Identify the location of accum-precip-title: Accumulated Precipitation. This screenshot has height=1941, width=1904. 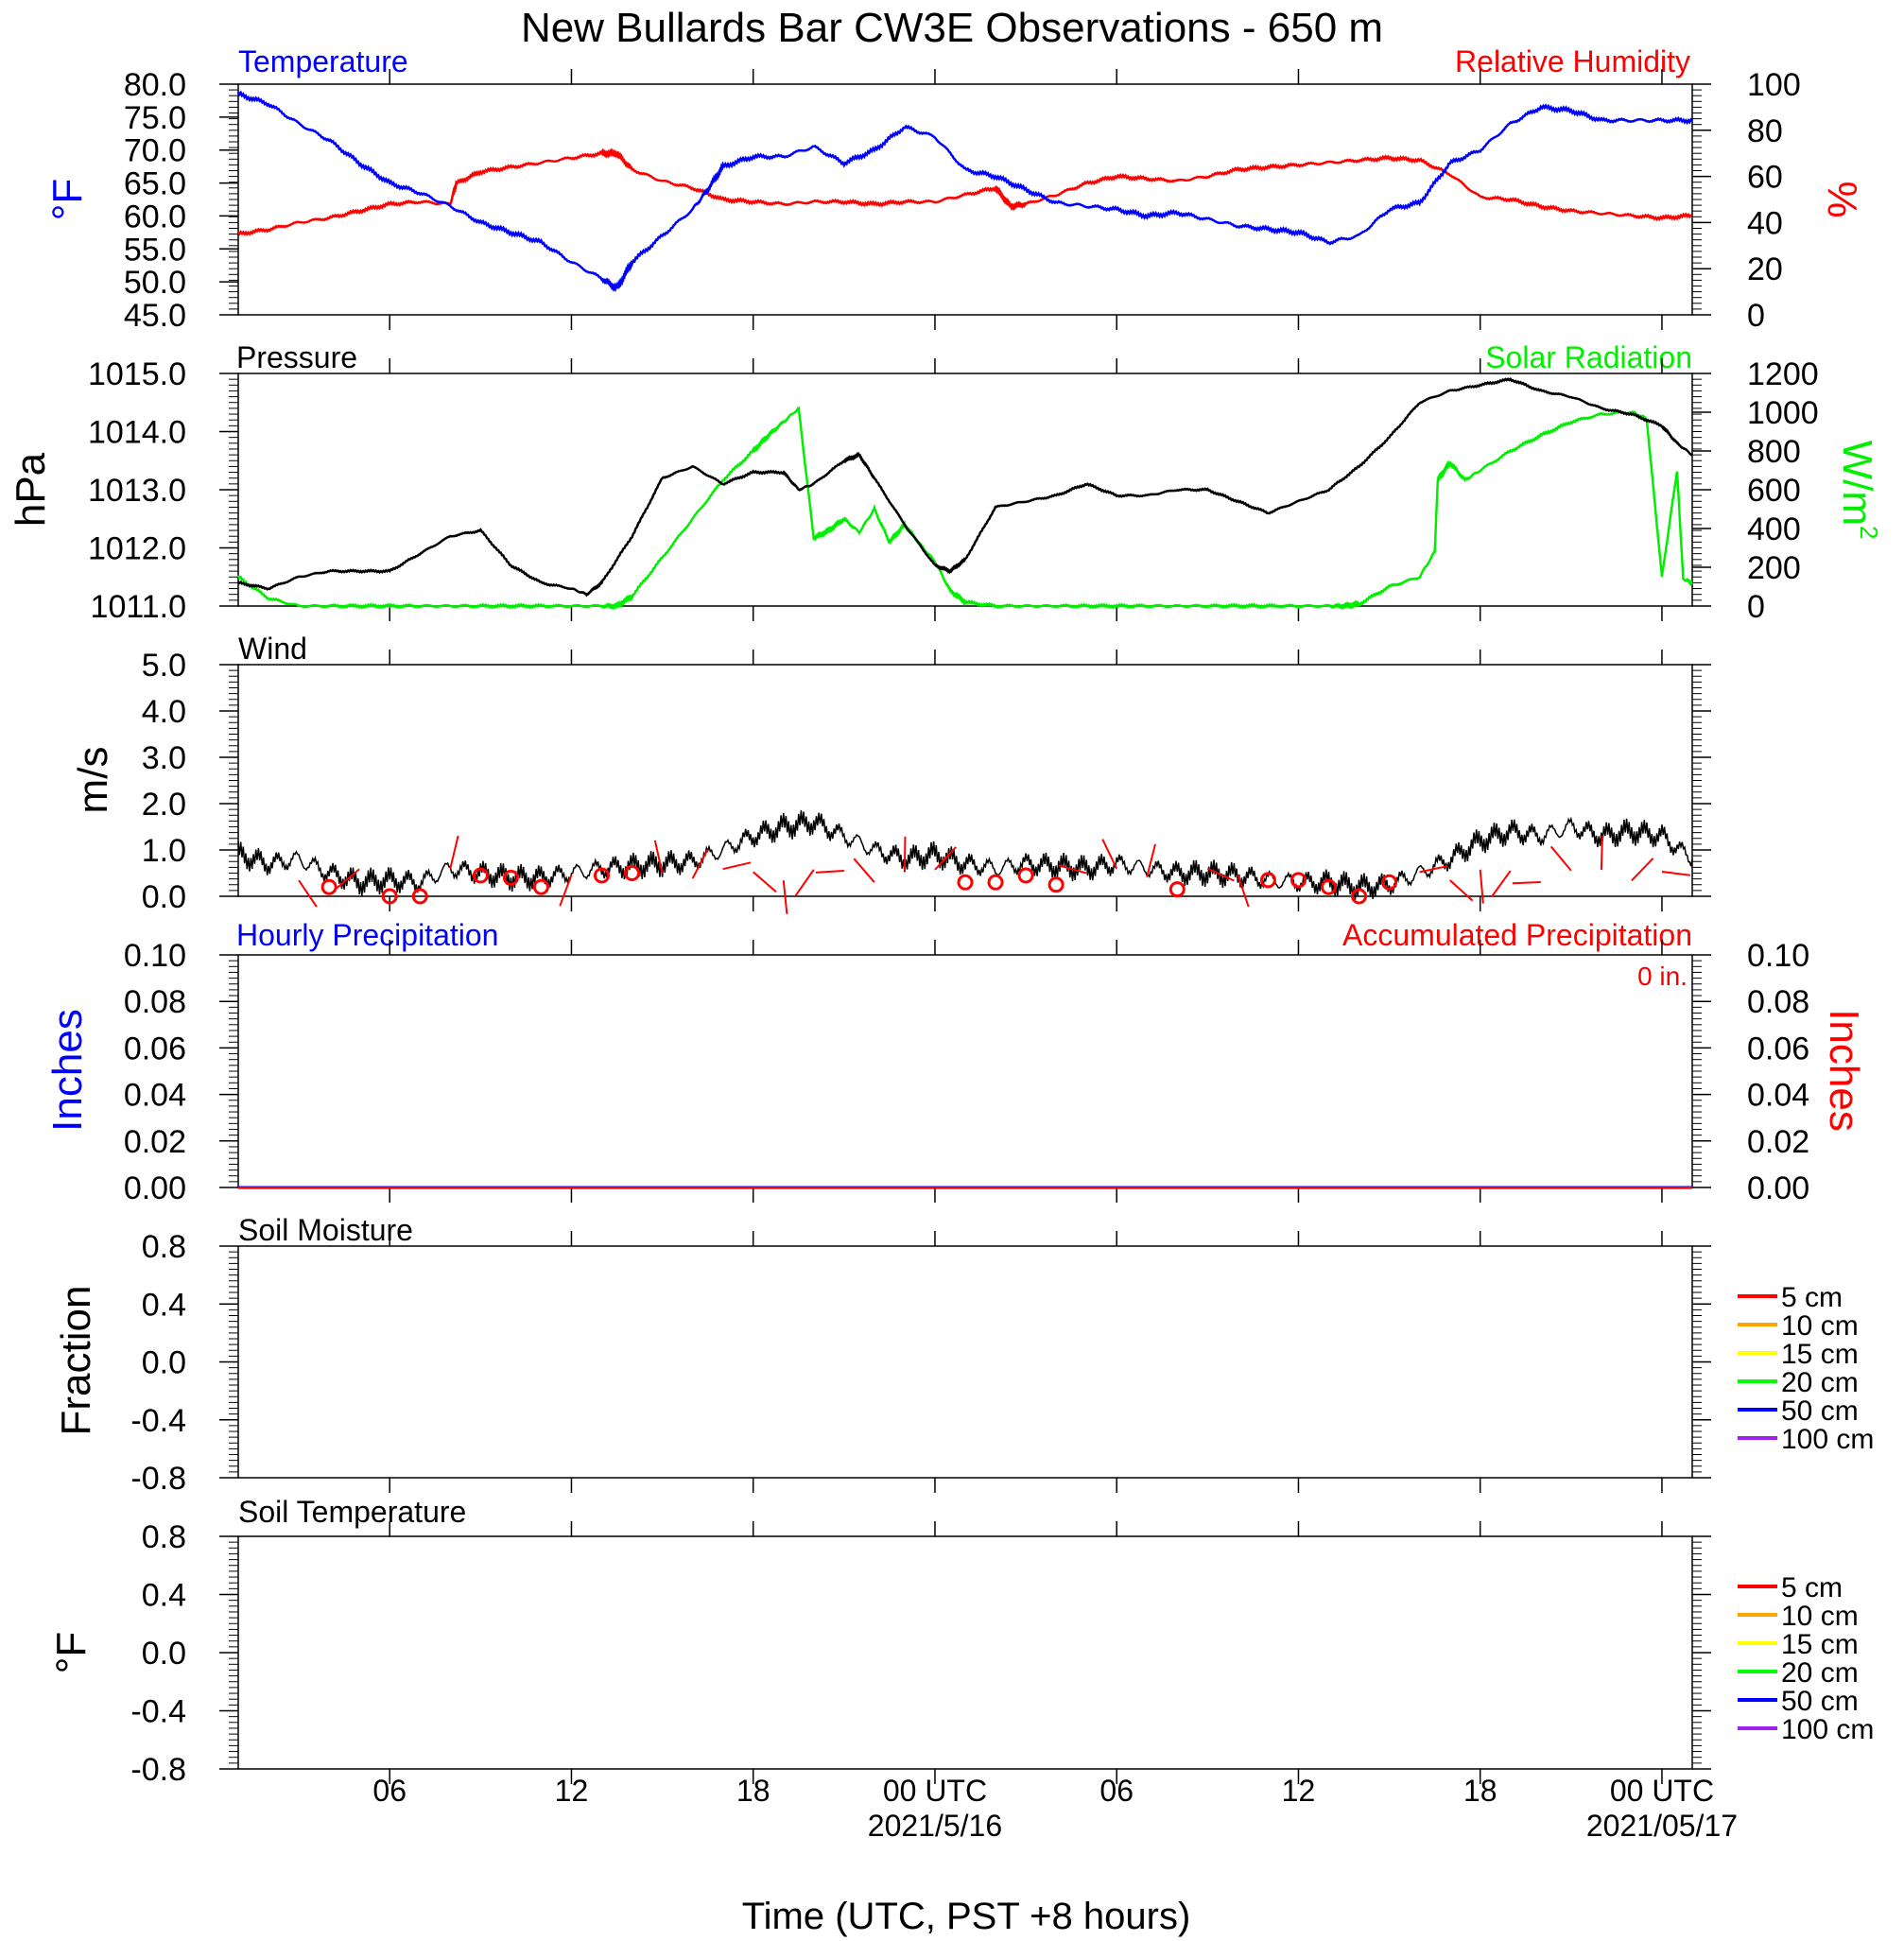
(1517, 935).